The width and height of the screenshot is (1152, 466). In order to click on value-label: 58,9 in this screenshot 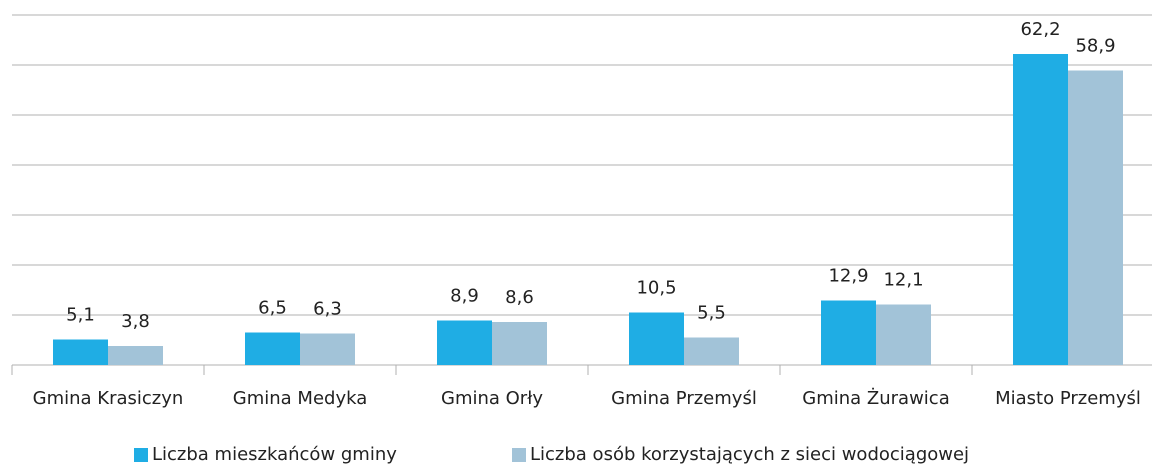, I will do `click(1095, 46)`.